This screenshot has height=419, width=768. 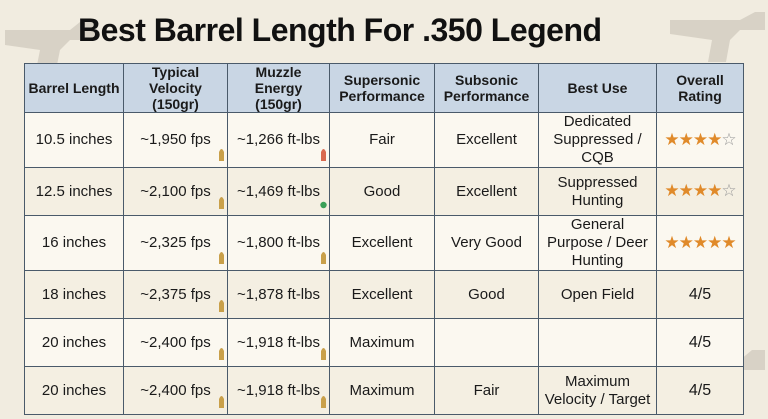 I want to click on header-barrel-length: Barrel Length, so click(x=74, y=88).